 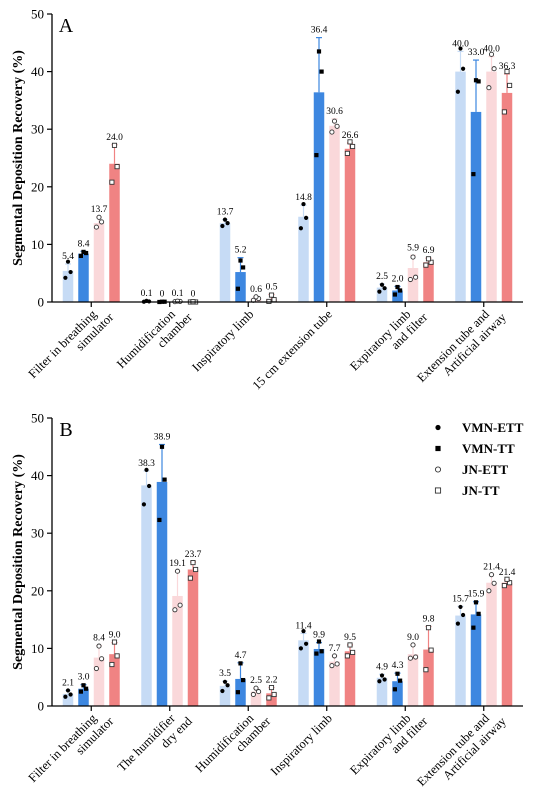 I want to click on x-tick-label: The humidifierdry end, so click(x=155, y=744).